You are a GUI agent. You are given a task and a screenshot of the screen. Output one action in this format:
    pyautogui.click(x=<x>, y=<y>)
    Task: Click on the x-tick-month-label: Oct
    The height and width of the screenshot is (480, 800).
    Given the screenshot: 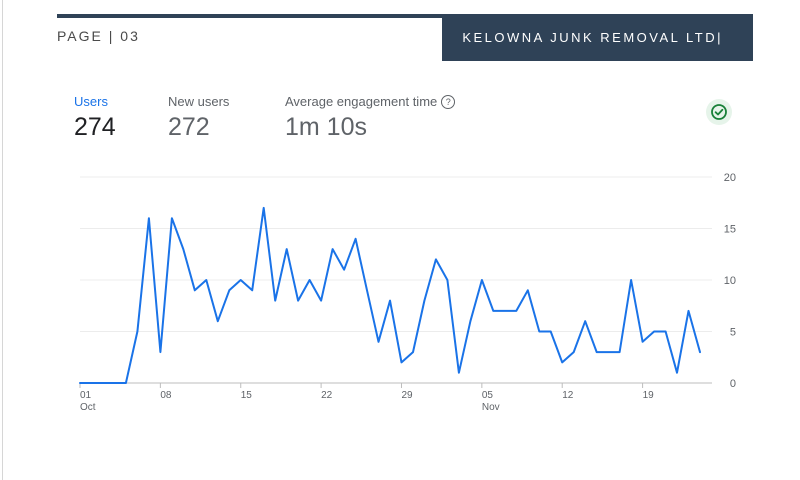 What is the action you would take?
    pyautogui.click(x=88, y=407)
    